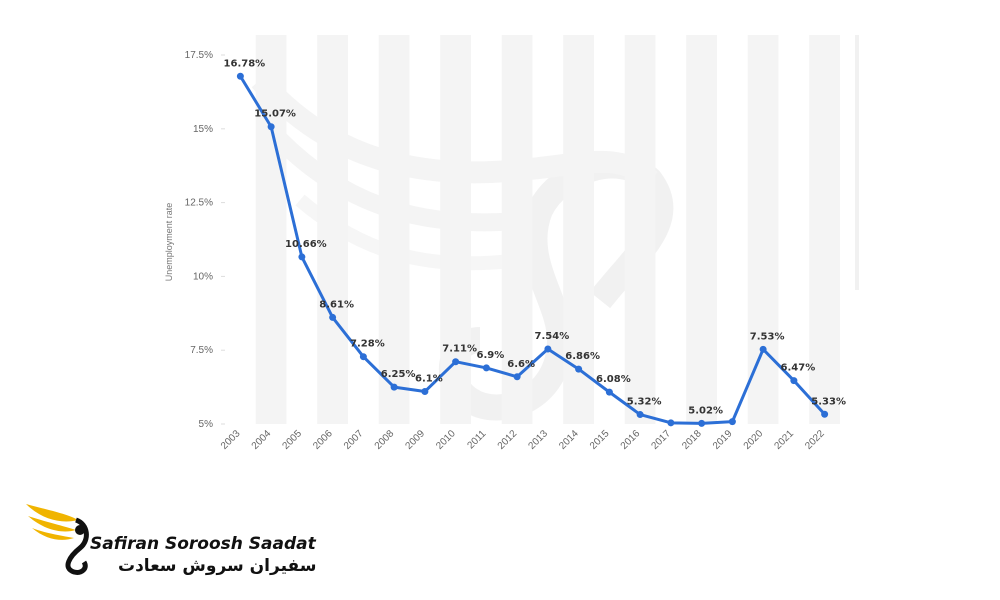 The height and width of the screenshot is (600, 1000). What do you see at coordinates (385, 440) in the screenshot?
I see `x-tick-label: 2008` at bounding box center [385, 440].